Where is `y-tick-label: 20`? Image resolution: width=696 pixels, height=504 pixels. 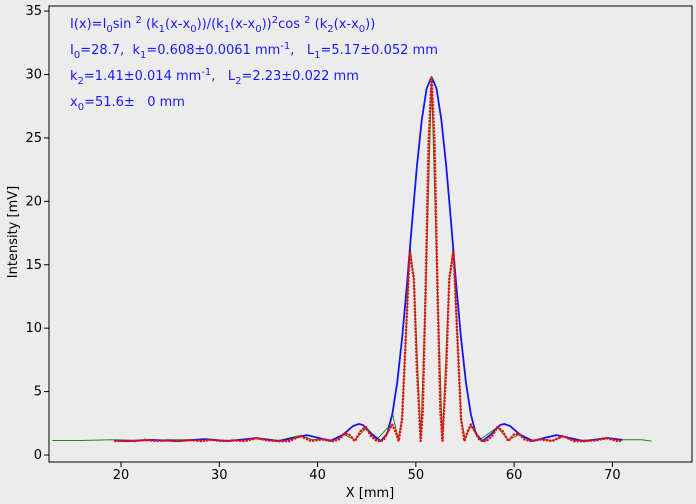 y-tick-label: 20 is located at coordinates (33, 201).